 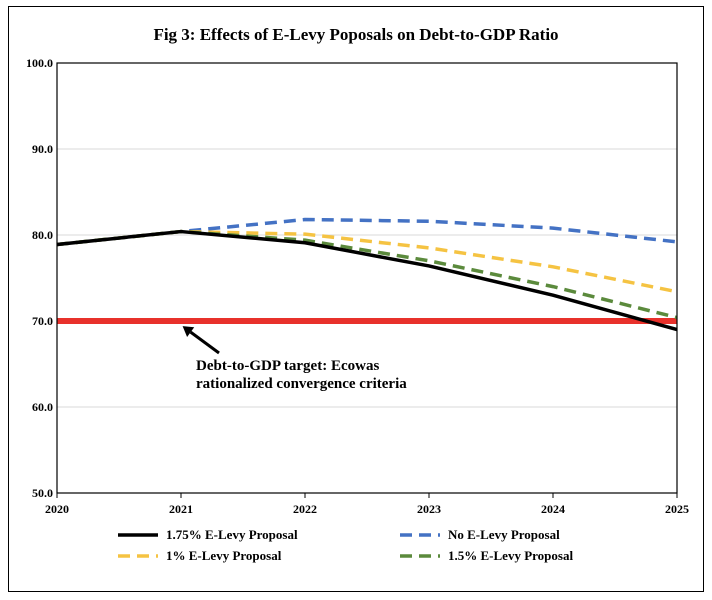 What do you see at coordinates (232, 534) in the screenshot?
I see `legend-label-0: 1.75% E-Levy Proposal` at bounding box center [232, 534].